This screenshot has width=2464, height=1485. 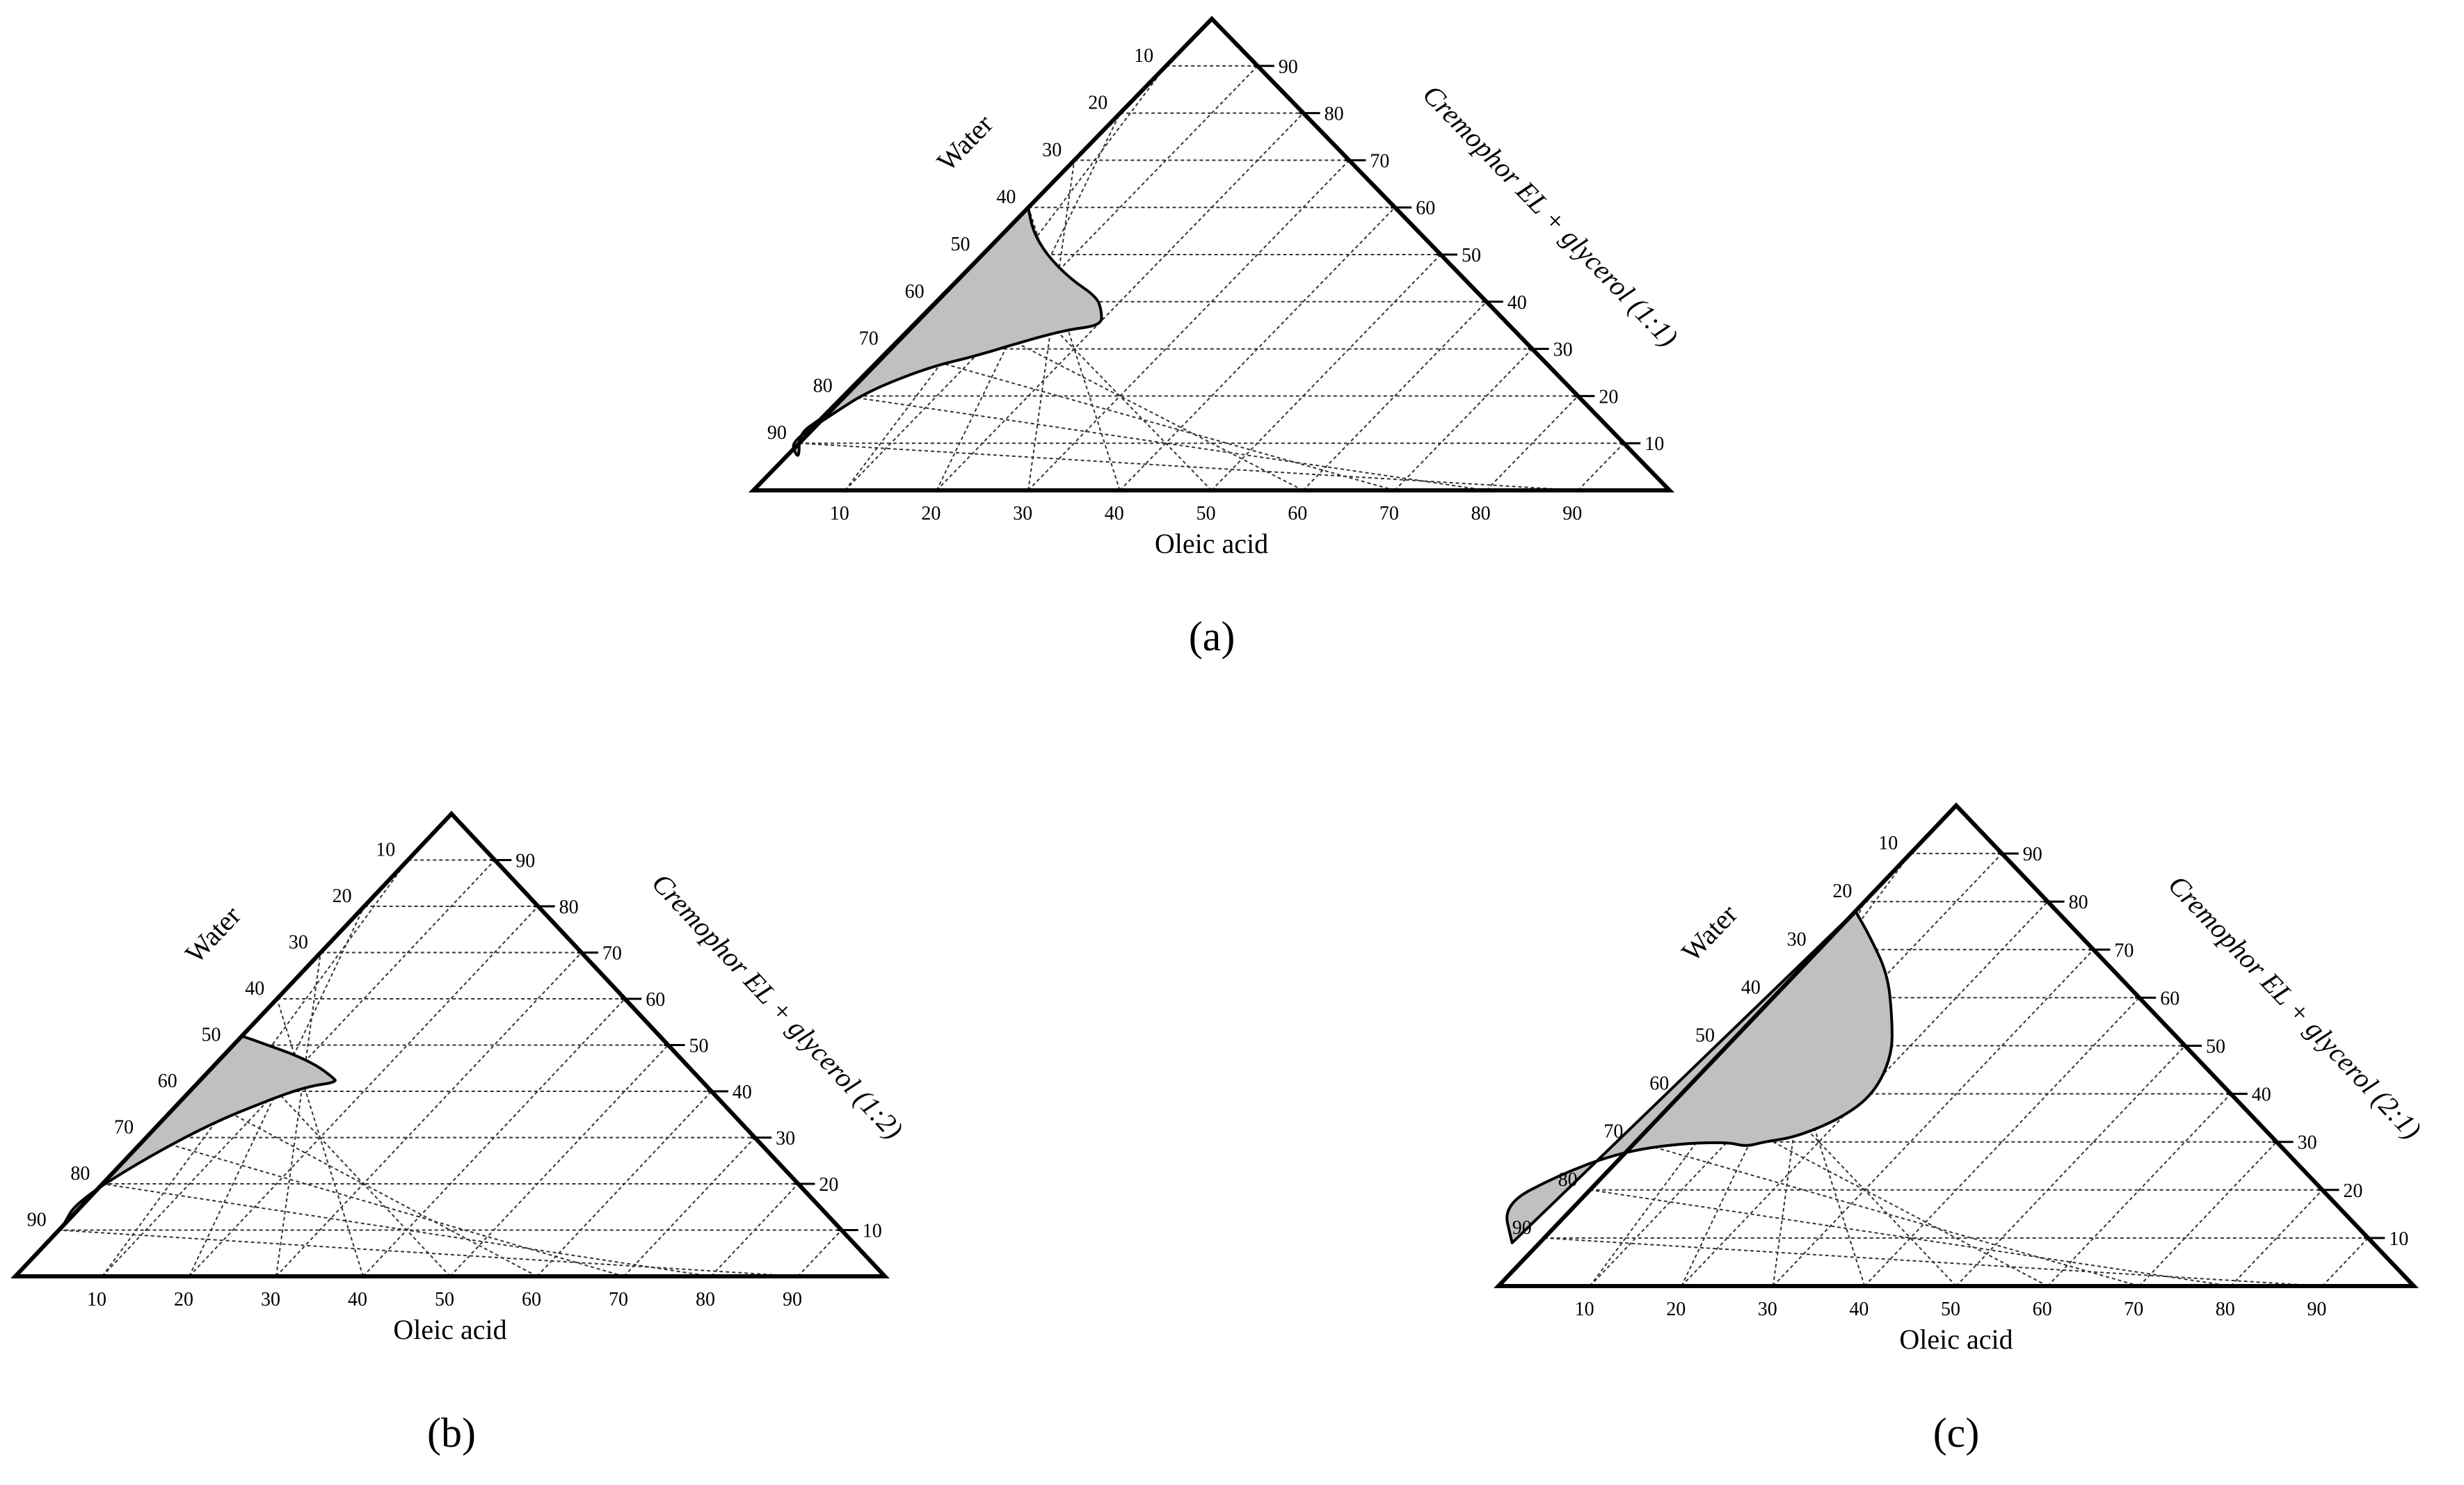 What do you see at coordinates (298, 943) in the screenshot?
I see `left-tick-label: 30` at bounding box center [298, 943].